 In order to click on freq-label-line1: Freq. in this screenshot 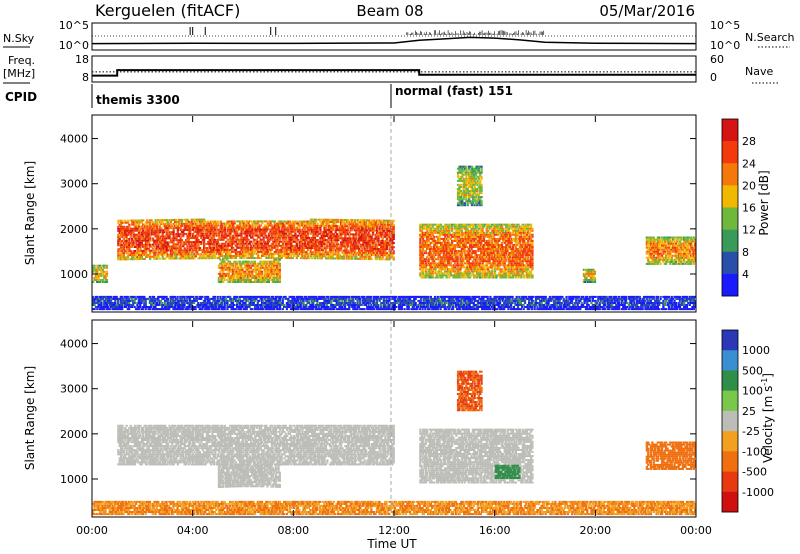, I will do `click(21, 60)`.